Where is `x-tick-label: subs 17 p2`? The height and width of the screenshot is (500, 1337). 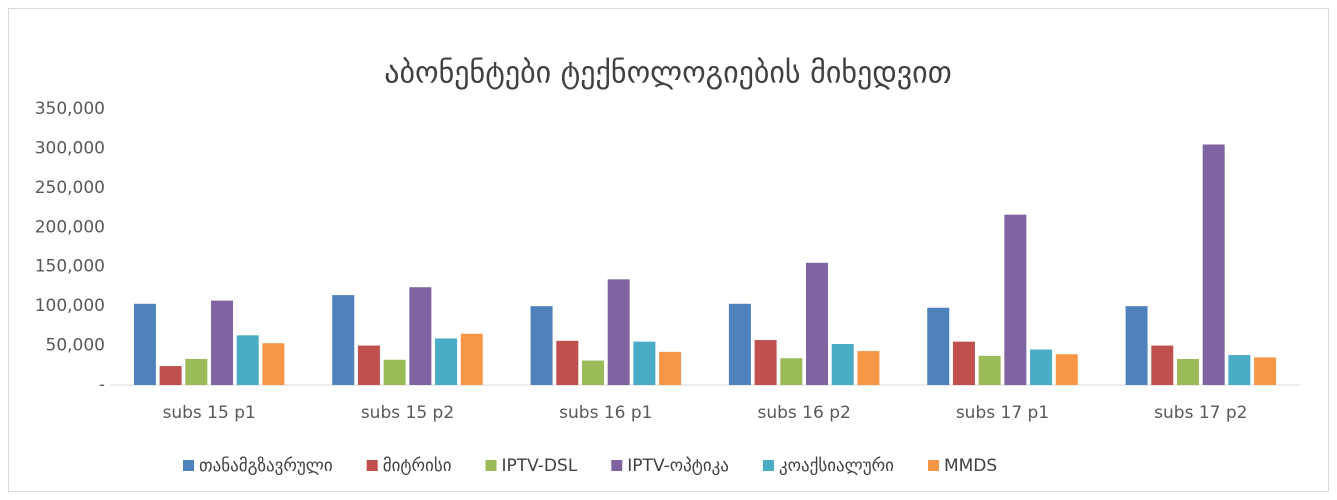 x-tick-label: subs 17 p2 is located at coordinates (1200, 413).